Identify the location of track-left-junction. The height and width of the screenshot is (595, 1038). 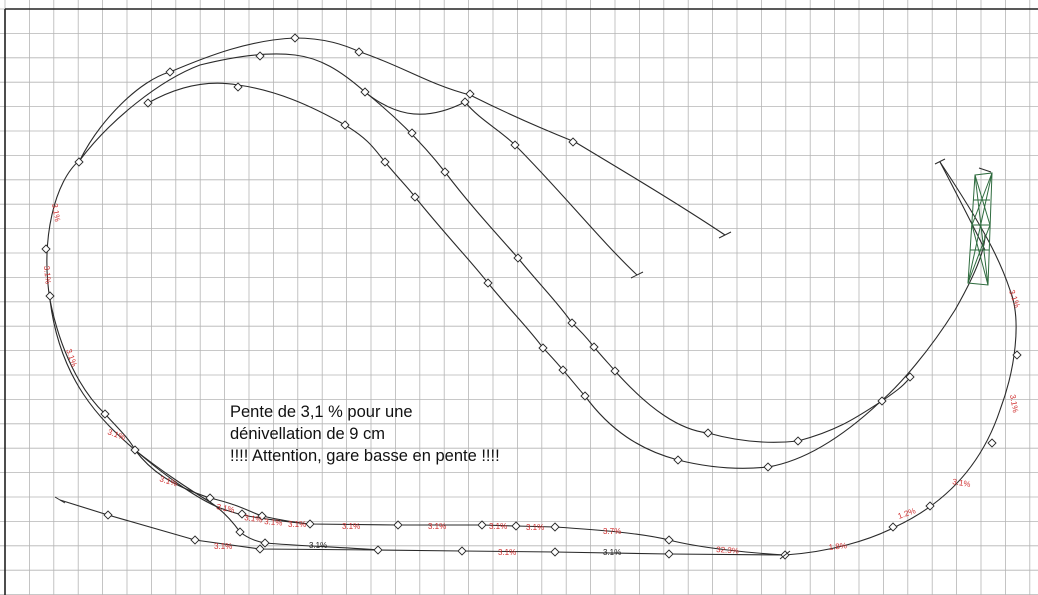
(222, 487).